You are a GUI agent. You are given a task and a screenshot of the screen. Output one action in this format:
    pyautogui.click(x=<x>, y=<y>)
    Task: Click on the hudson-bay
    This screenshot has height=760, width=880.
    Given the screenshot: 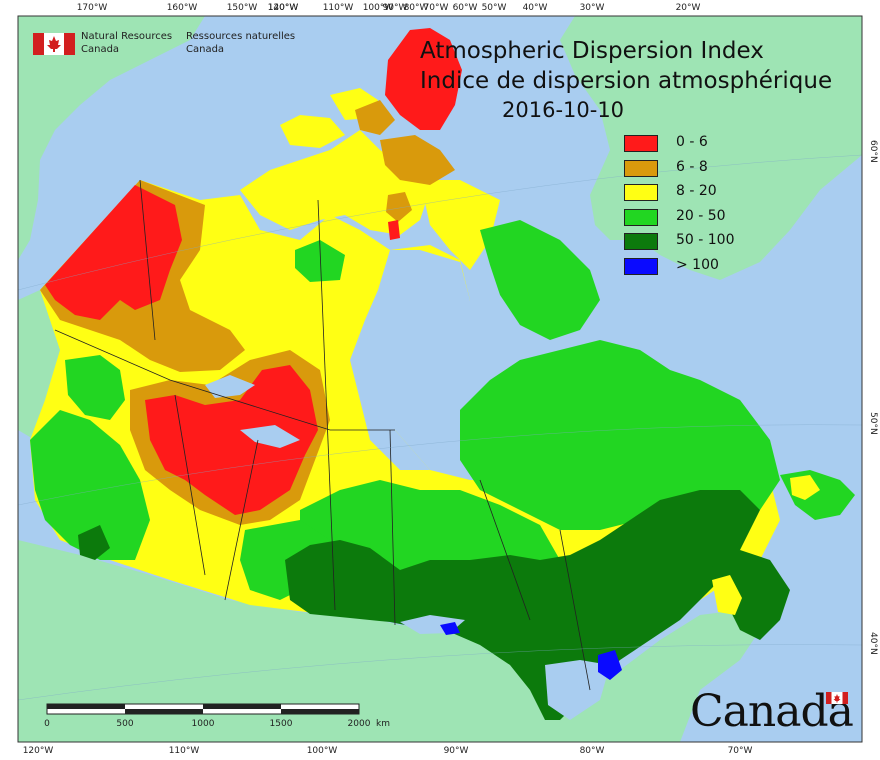 What is the action you would take?
    pyautogui.click(x=410, y=360)
    